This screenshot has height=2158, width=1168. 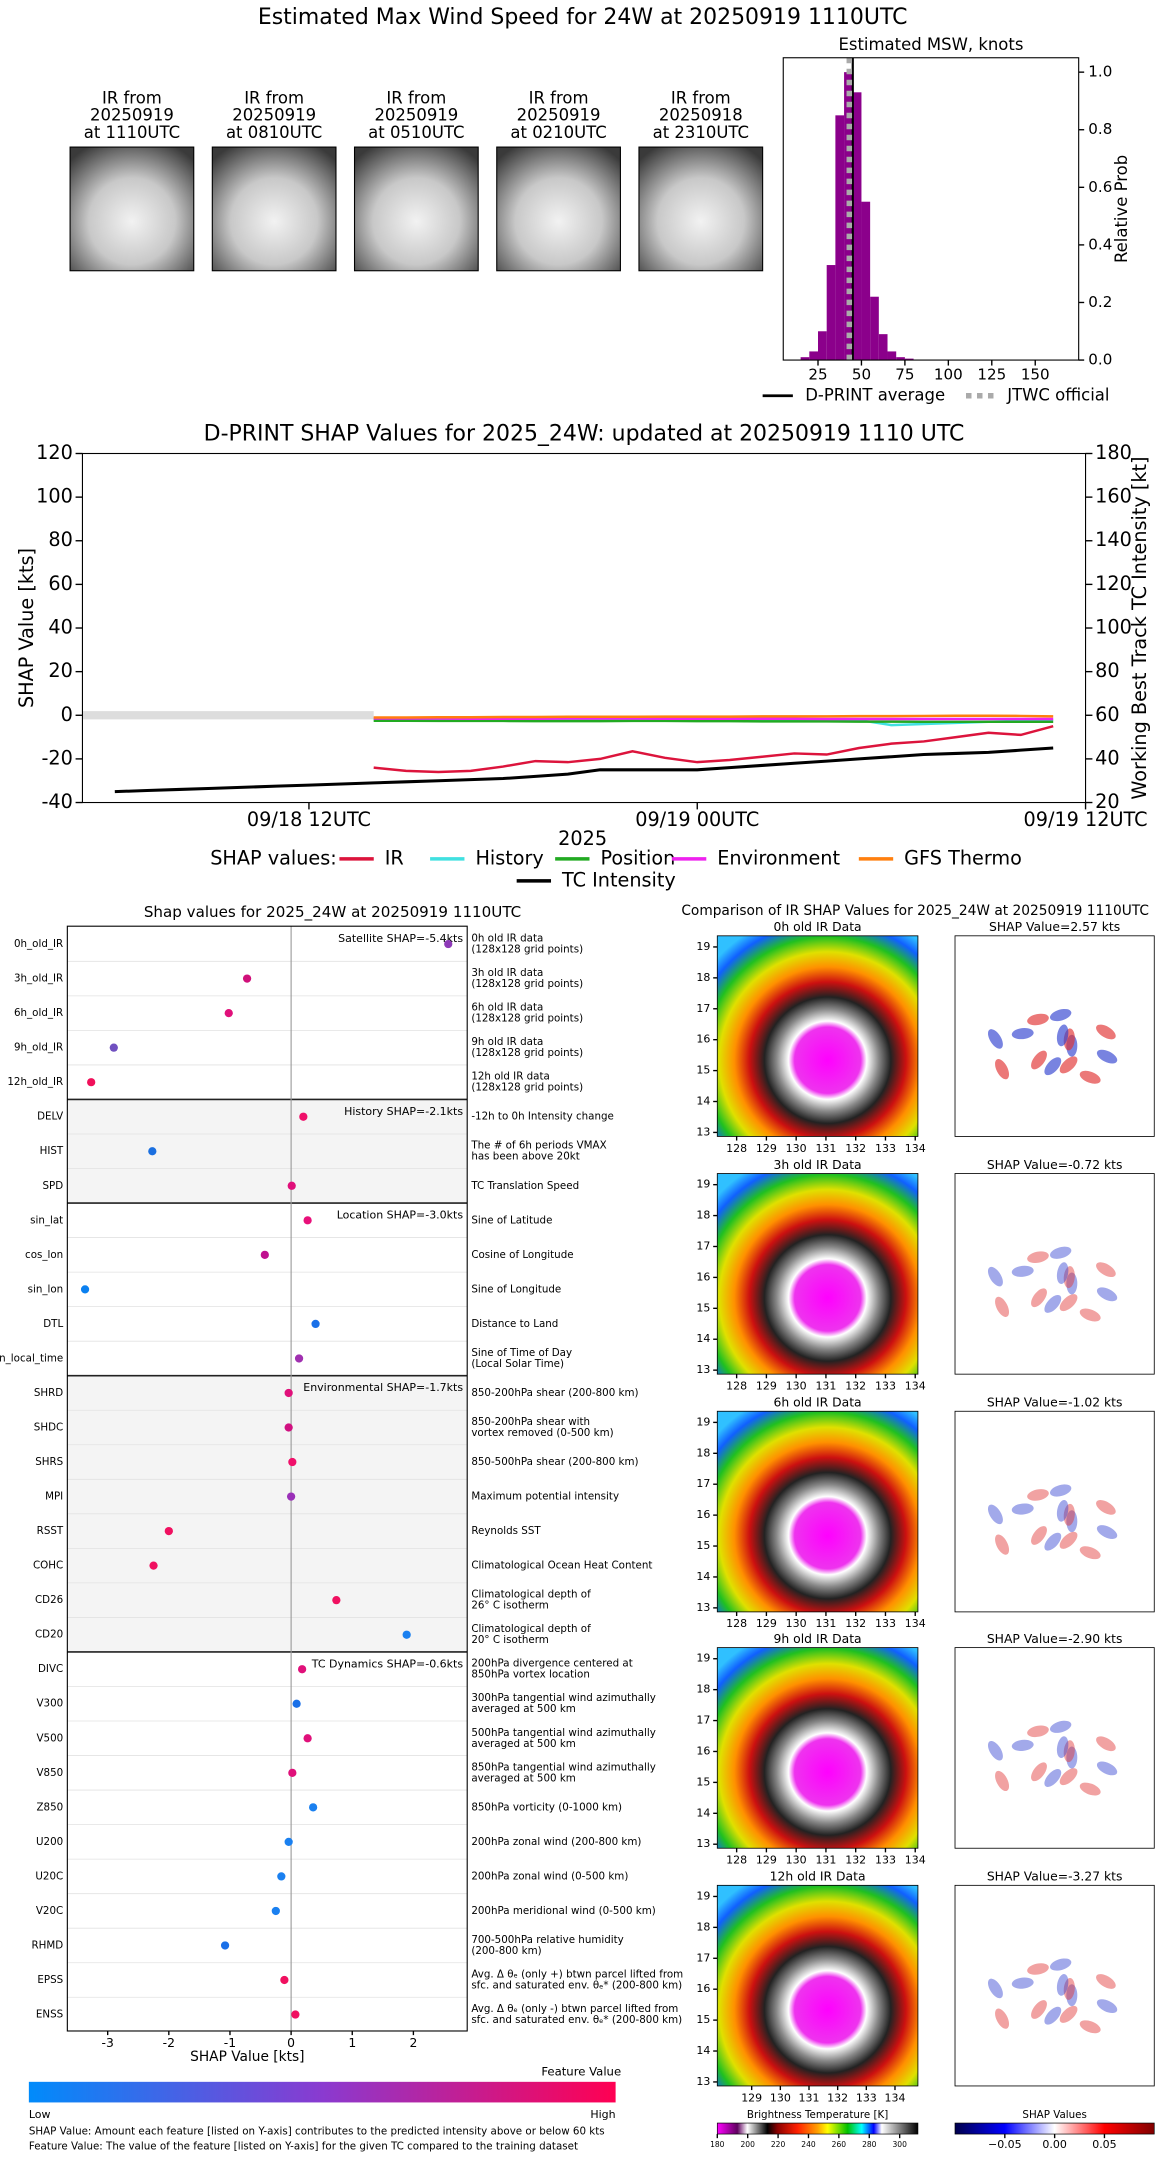 I want to click on feature-name: Z850, so click(x=49, y=1807).